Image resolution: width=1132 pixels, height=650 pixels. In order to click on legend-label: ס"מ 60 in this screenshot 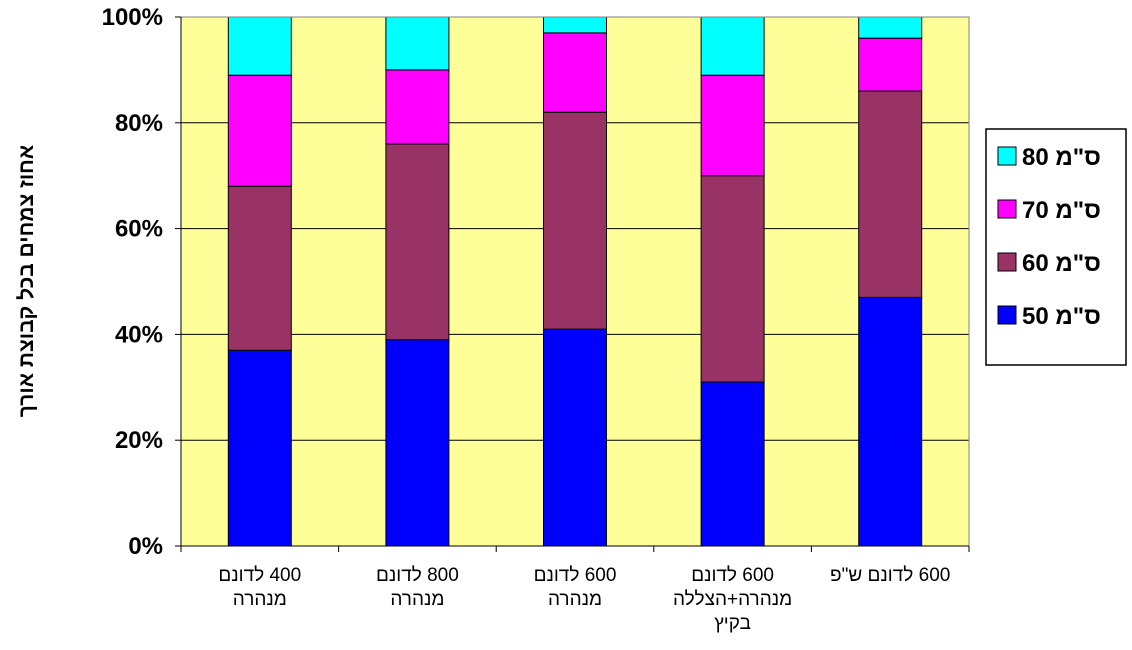, I will do `click(1061, 263)`.